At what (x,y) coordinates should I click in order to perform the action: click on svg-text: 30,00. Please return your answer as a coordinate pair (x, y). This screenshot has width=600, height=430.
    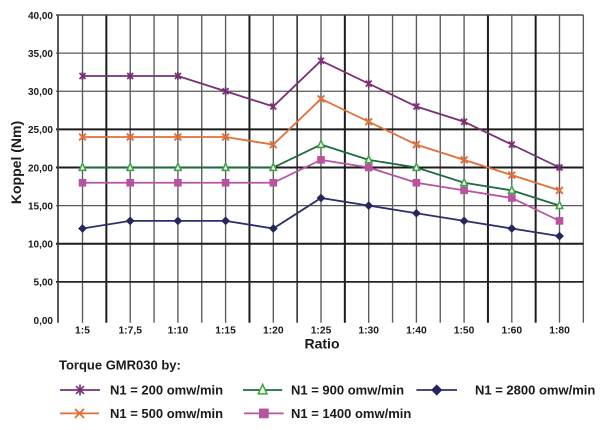
    Looking at the image, I should click on (40, 92).